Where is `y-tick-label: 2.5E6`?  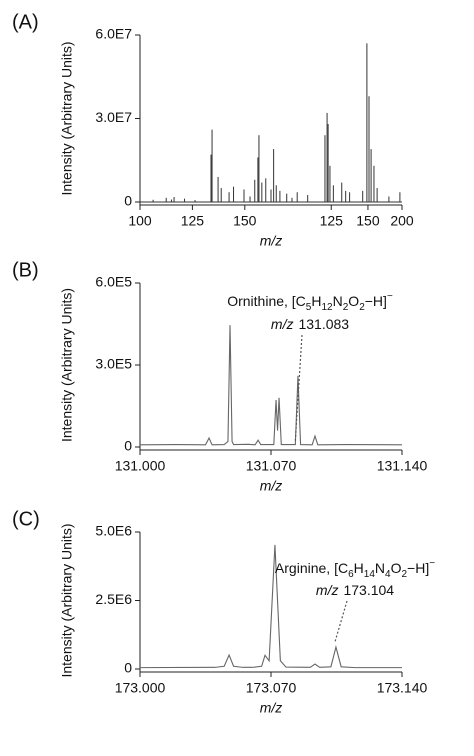
y-tick-label: 2.5E6 is located at coordinates (113, 599).